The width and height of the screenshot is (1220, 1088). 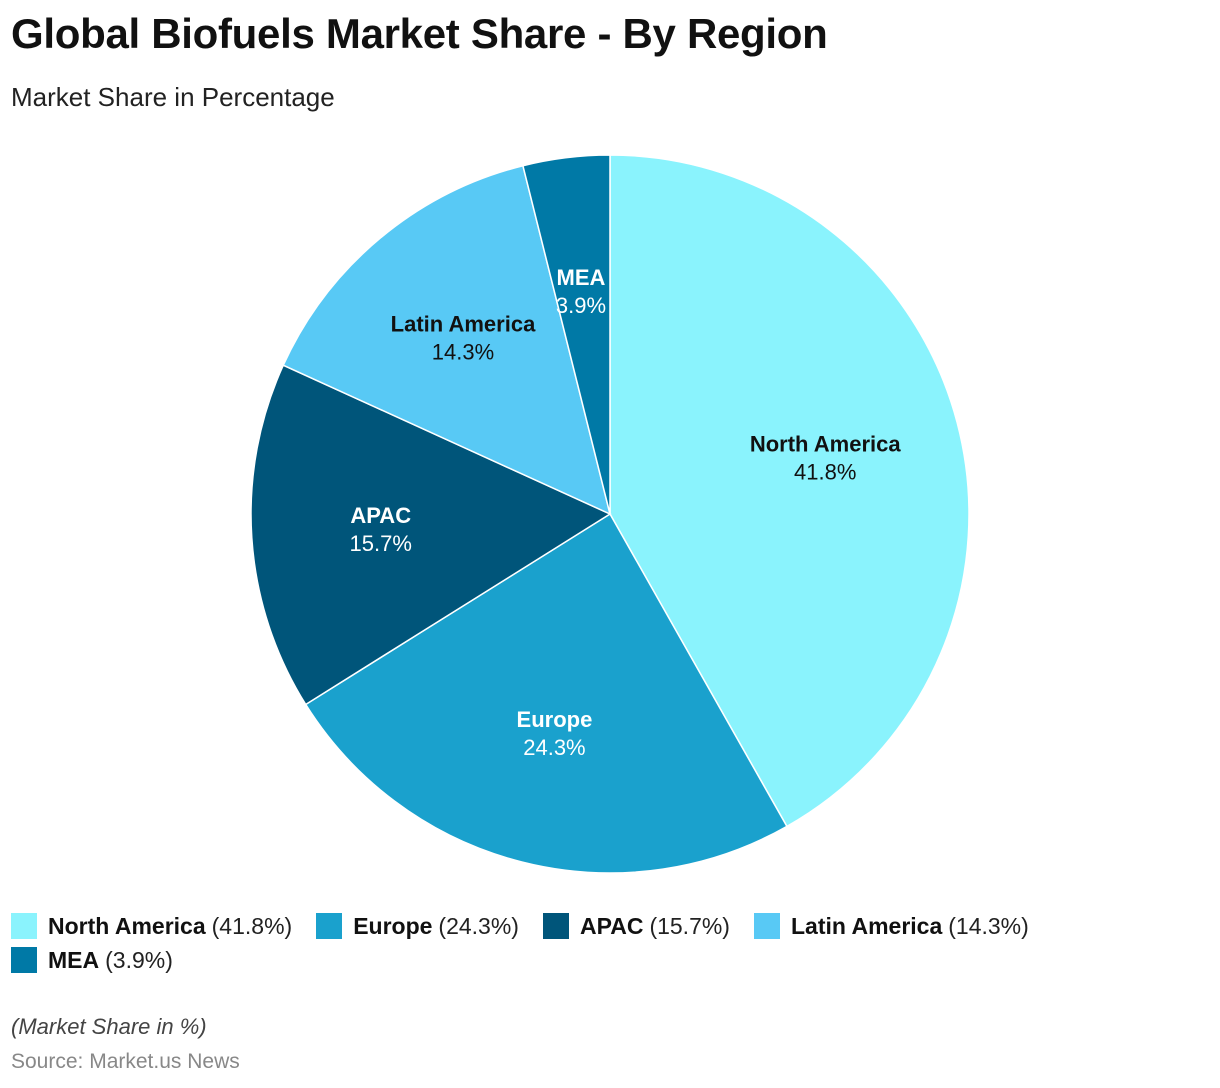 I want to click on legend-item-north-america: North America (41.8%), so click(x=151, y=926).